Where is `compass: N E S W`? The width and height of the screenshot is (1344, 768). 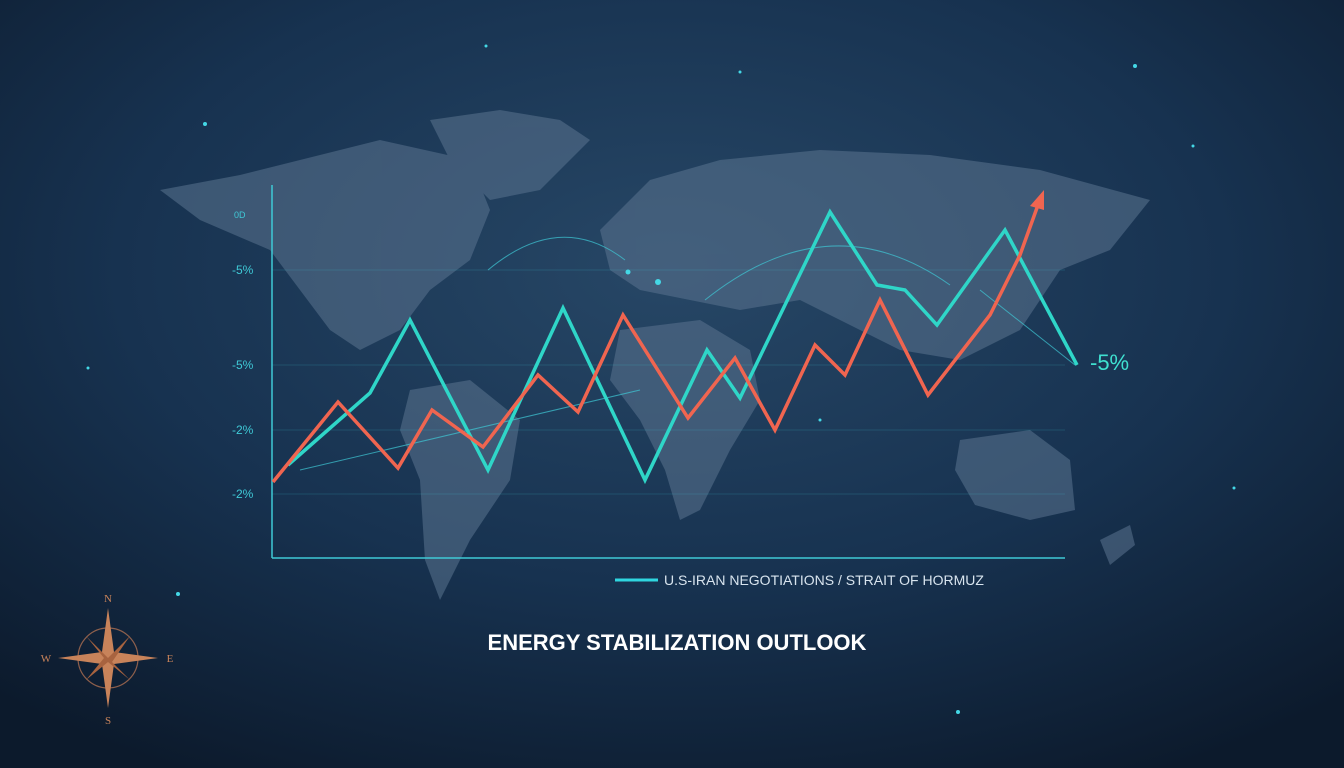
compass: N E S W is located at coordinates (107, 660).